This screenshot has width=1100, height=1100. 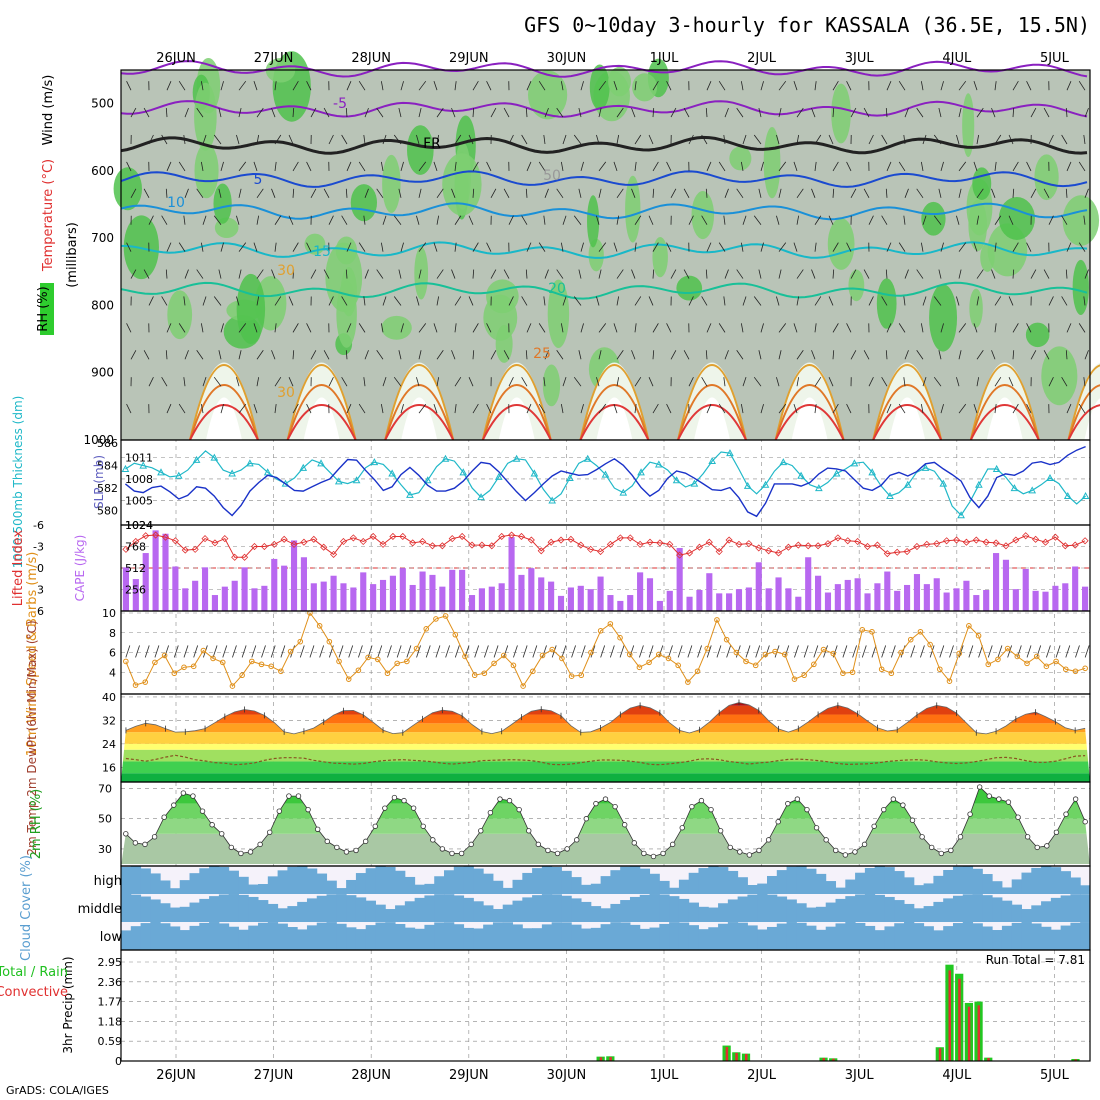 I want to click on li-ytick: 0, so click(x=40, y=568).